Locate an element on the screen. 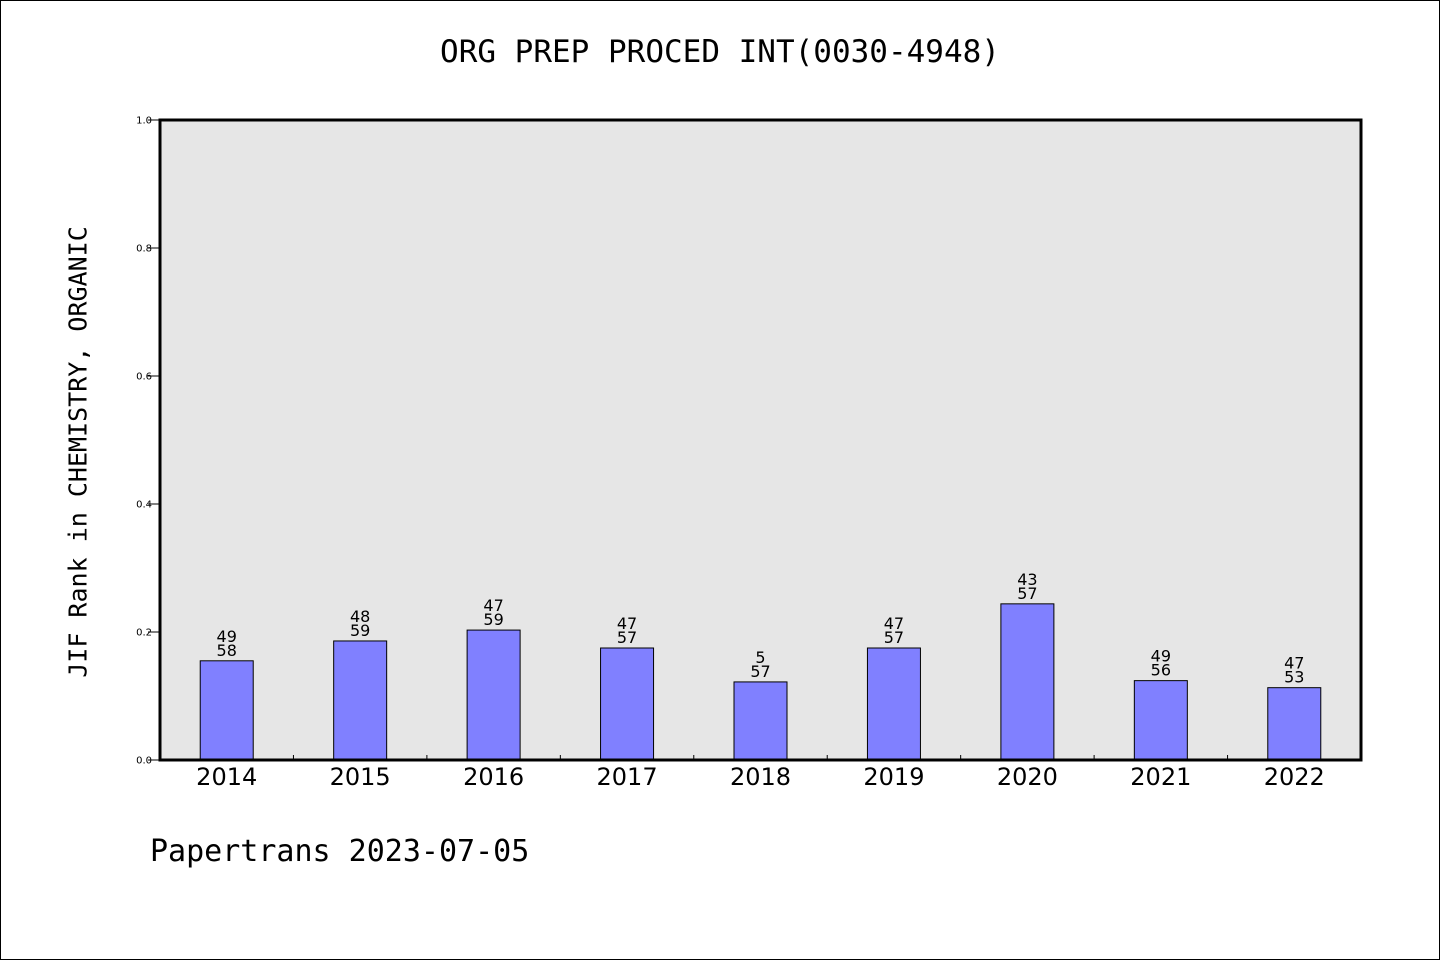 This screenshot has height=960, width=1440. y-tick-label: 0.8 is located at coordinates (144, 249).